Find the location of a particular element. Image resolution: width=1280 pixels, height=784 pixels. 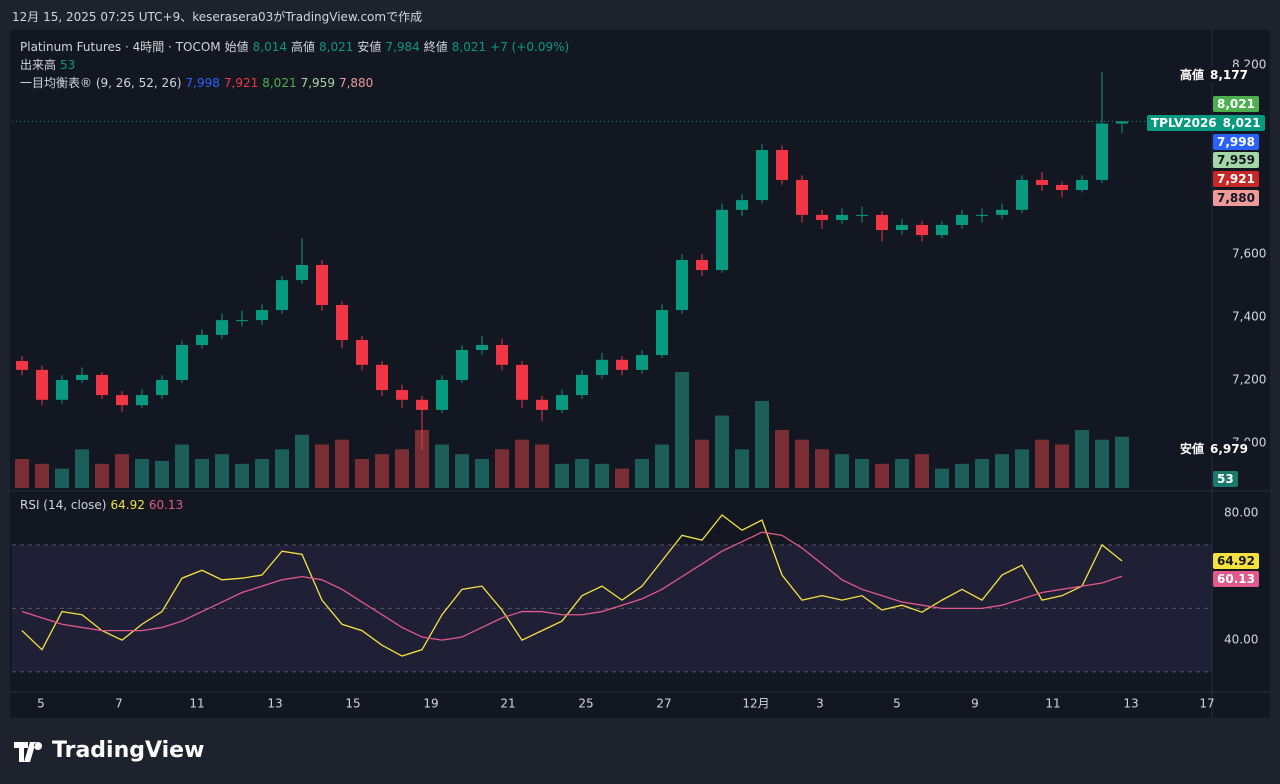

rsi-value: 64.92 is located at coordinates (127, 505).